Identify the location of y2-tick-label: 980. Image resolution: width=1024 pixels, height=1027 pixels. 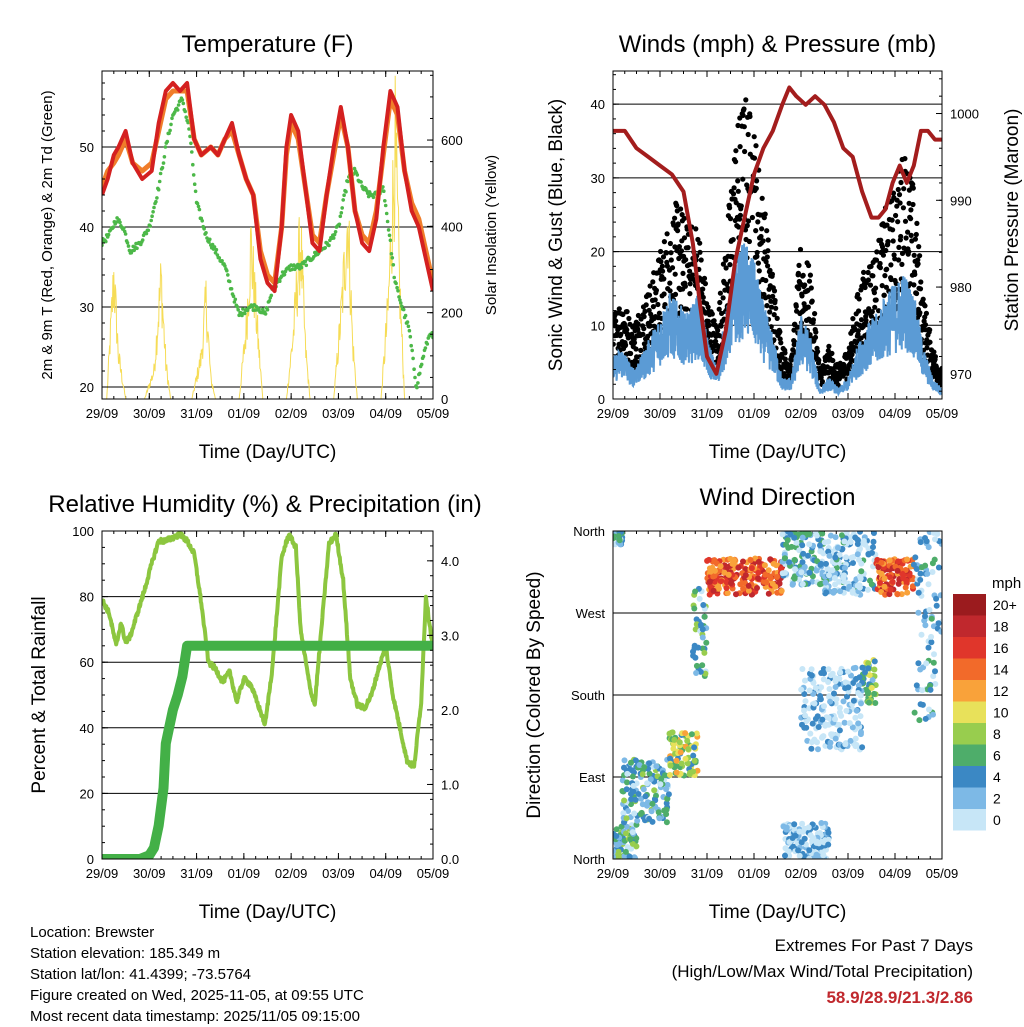
(961, 287).